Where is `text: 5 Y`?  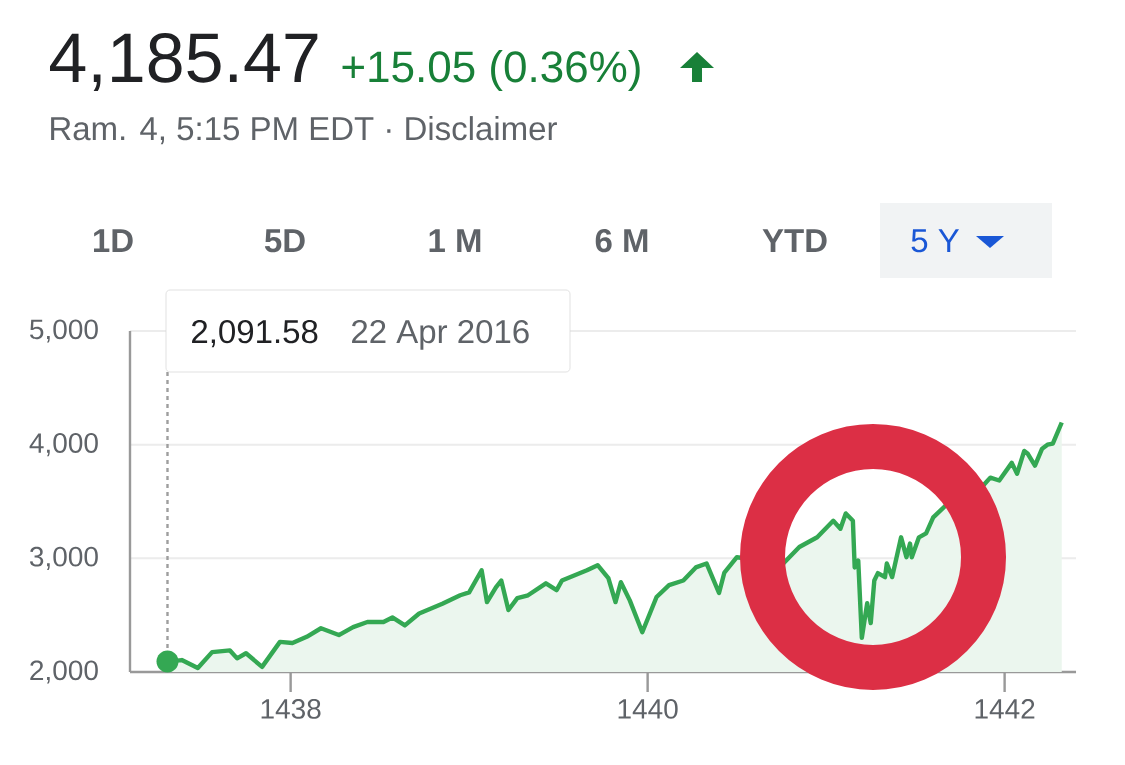 text: 5 Y is located at coordinates (935, 241).